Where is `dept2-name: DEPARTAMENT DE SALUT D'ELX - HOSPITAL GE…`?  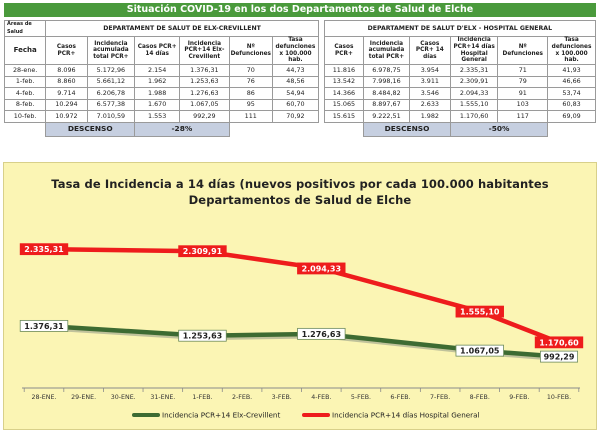
dept2-name: DEPARTAMENT DE SALUT D'ELX - HOSPITAL GE… is located at coordinates (460, 28).